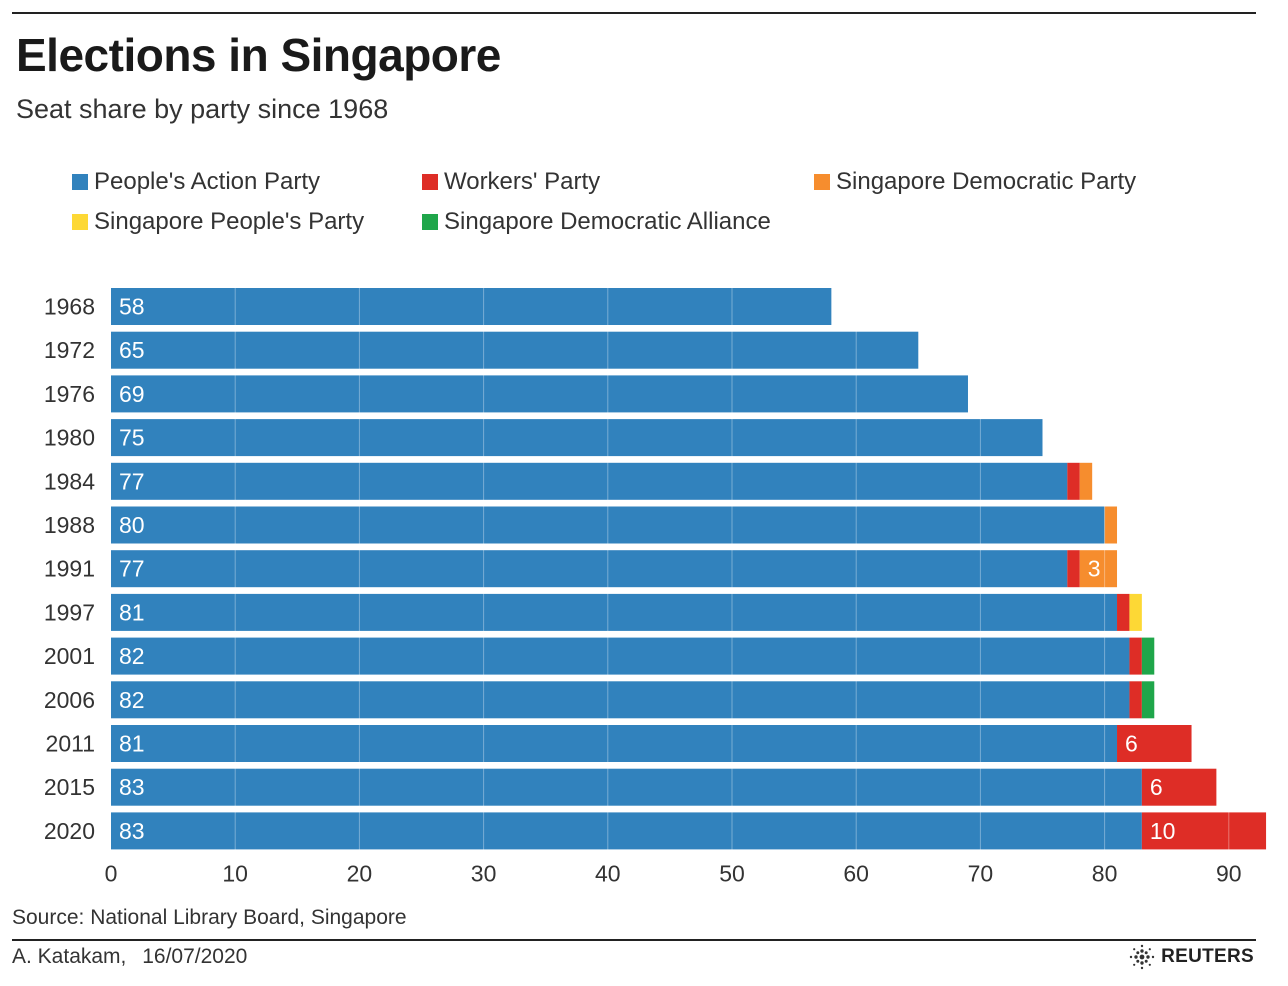 This screenshot has height=986, width=1288. Describe the element at coordinates (607, 221) in the screenshot. I see `legend-label-sda: Singapore Democratic Alliance` at that location.